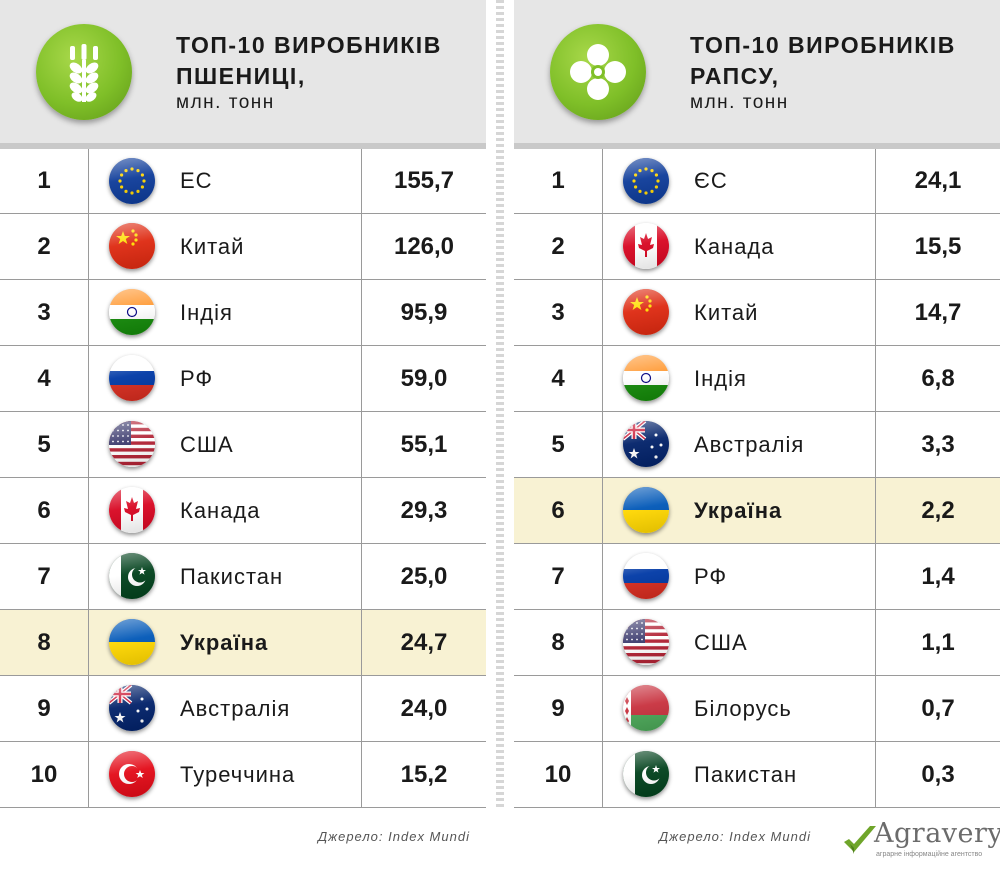  I want to click on production-value: 15,5, so click(937, 246).